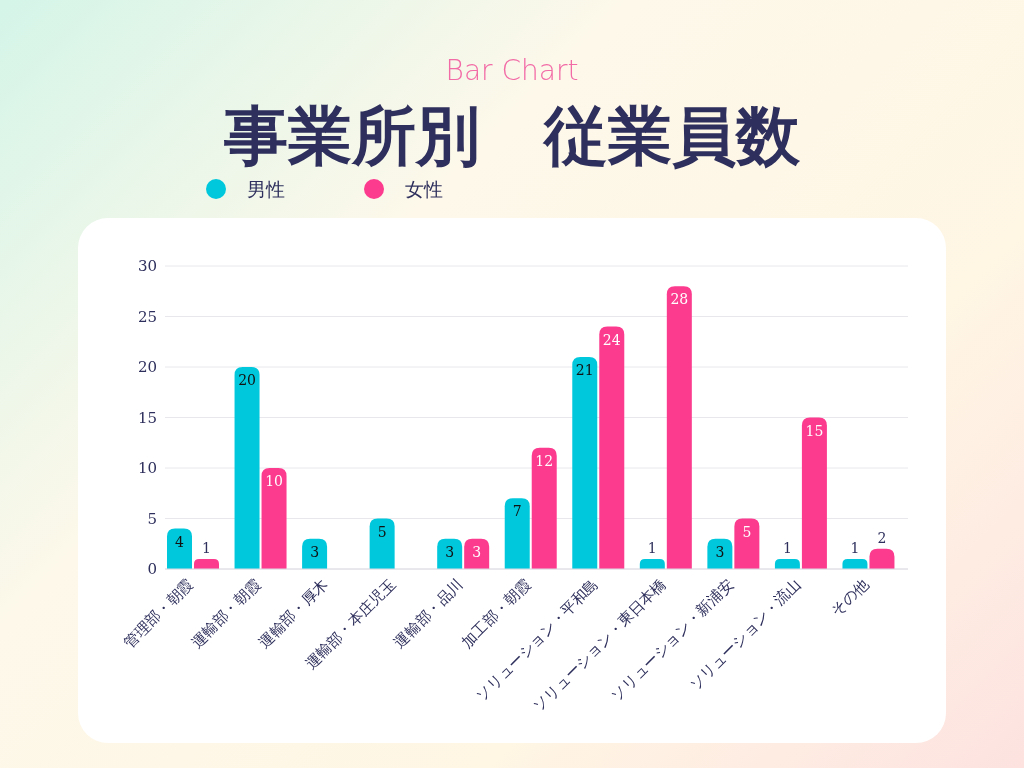 Image resolution: width=1024 pixels, height=768 pixels. I want to click on chart-title: 事業所別 従業員数, so click(512, 136).